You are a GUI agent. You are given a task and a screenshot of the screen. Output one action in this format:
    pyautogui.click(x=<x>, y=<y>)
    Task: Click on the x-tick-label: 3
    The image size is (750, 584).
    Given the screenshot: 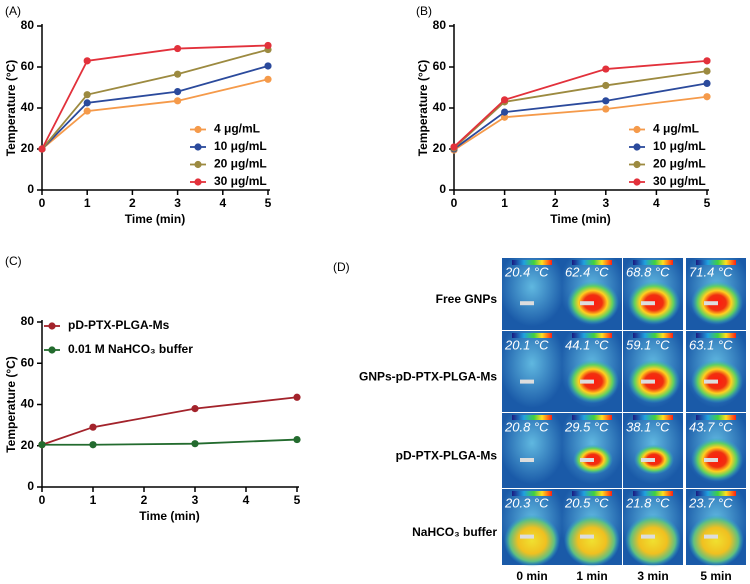 What is the action you would take?
    pyautogui.click(x=177, y=203)
    